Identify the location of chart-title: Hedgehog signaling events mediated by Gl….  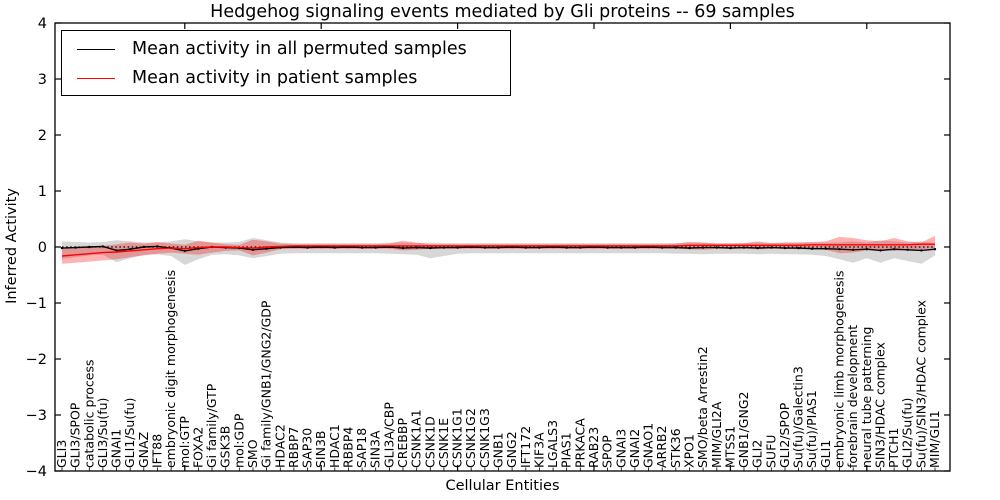
(502, 12).